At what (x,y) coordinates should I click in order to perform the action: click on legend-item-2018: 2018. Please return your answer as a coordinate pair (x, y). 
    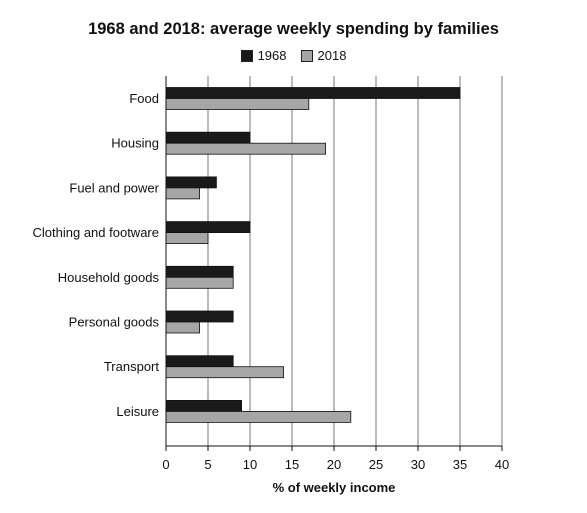
    Looking at the image, I should click on (323, 55).